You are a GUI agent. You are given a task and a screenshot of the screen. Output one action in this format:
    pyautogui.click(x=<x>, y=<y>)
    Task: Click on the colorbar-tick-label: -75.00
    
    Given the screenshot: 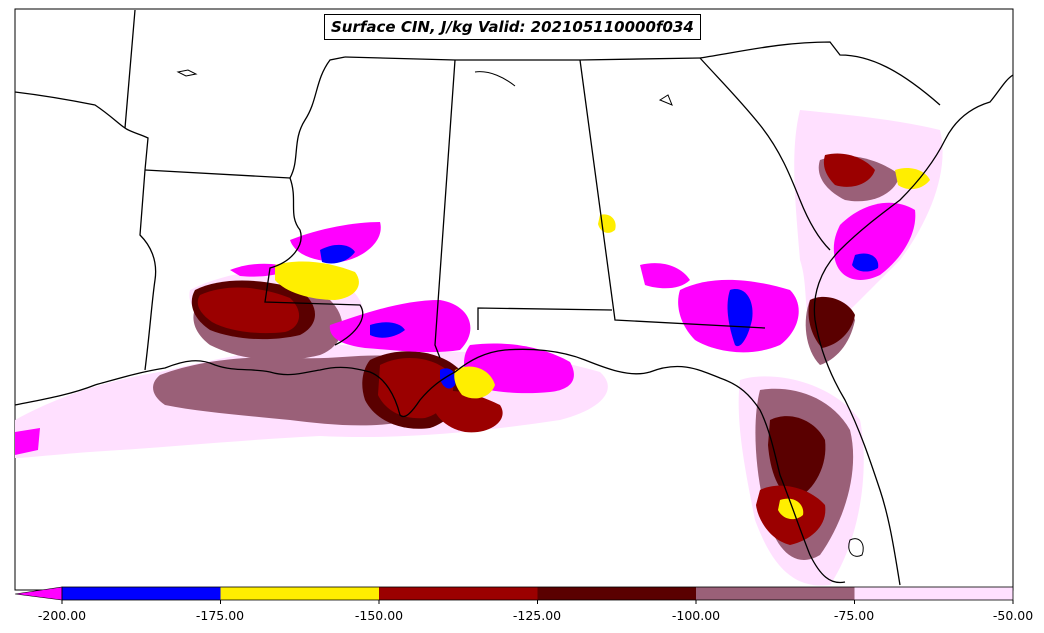 What is the action you would take?
    pyautogui.click(x=854, y=615)
    